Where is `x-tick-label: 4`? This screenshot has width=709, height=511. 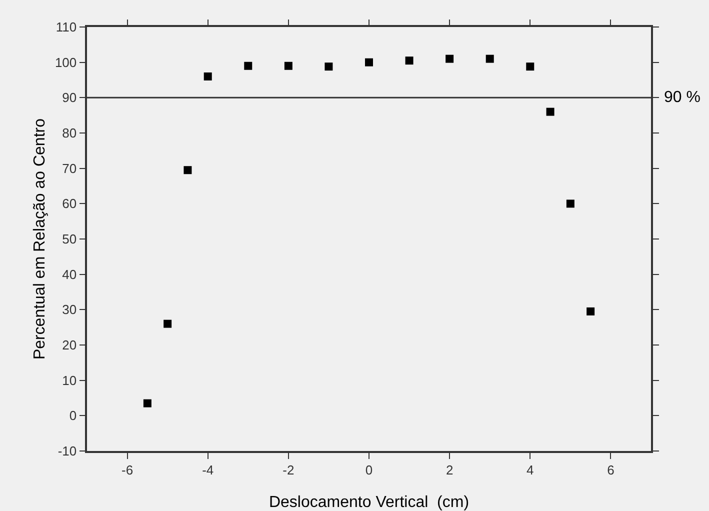 x-tick-label: 4 is located at coordinates (530, 470).